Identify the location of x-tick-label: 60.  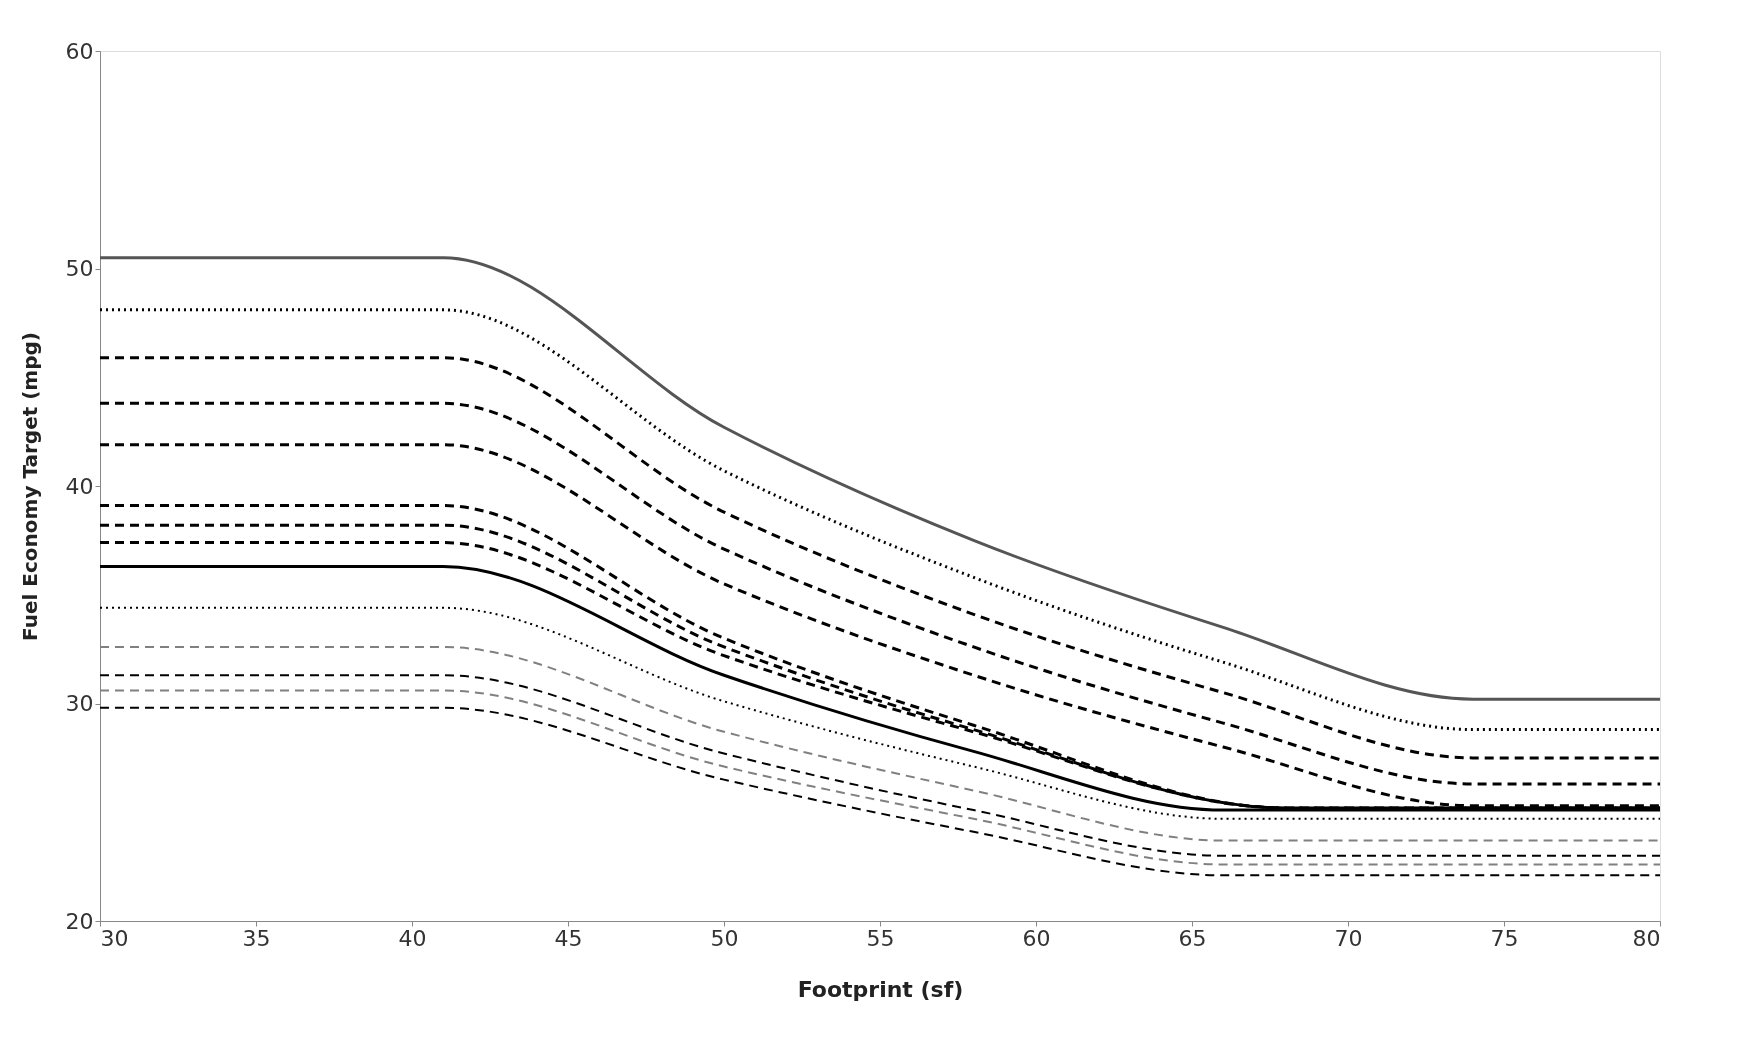
(1036, 938).